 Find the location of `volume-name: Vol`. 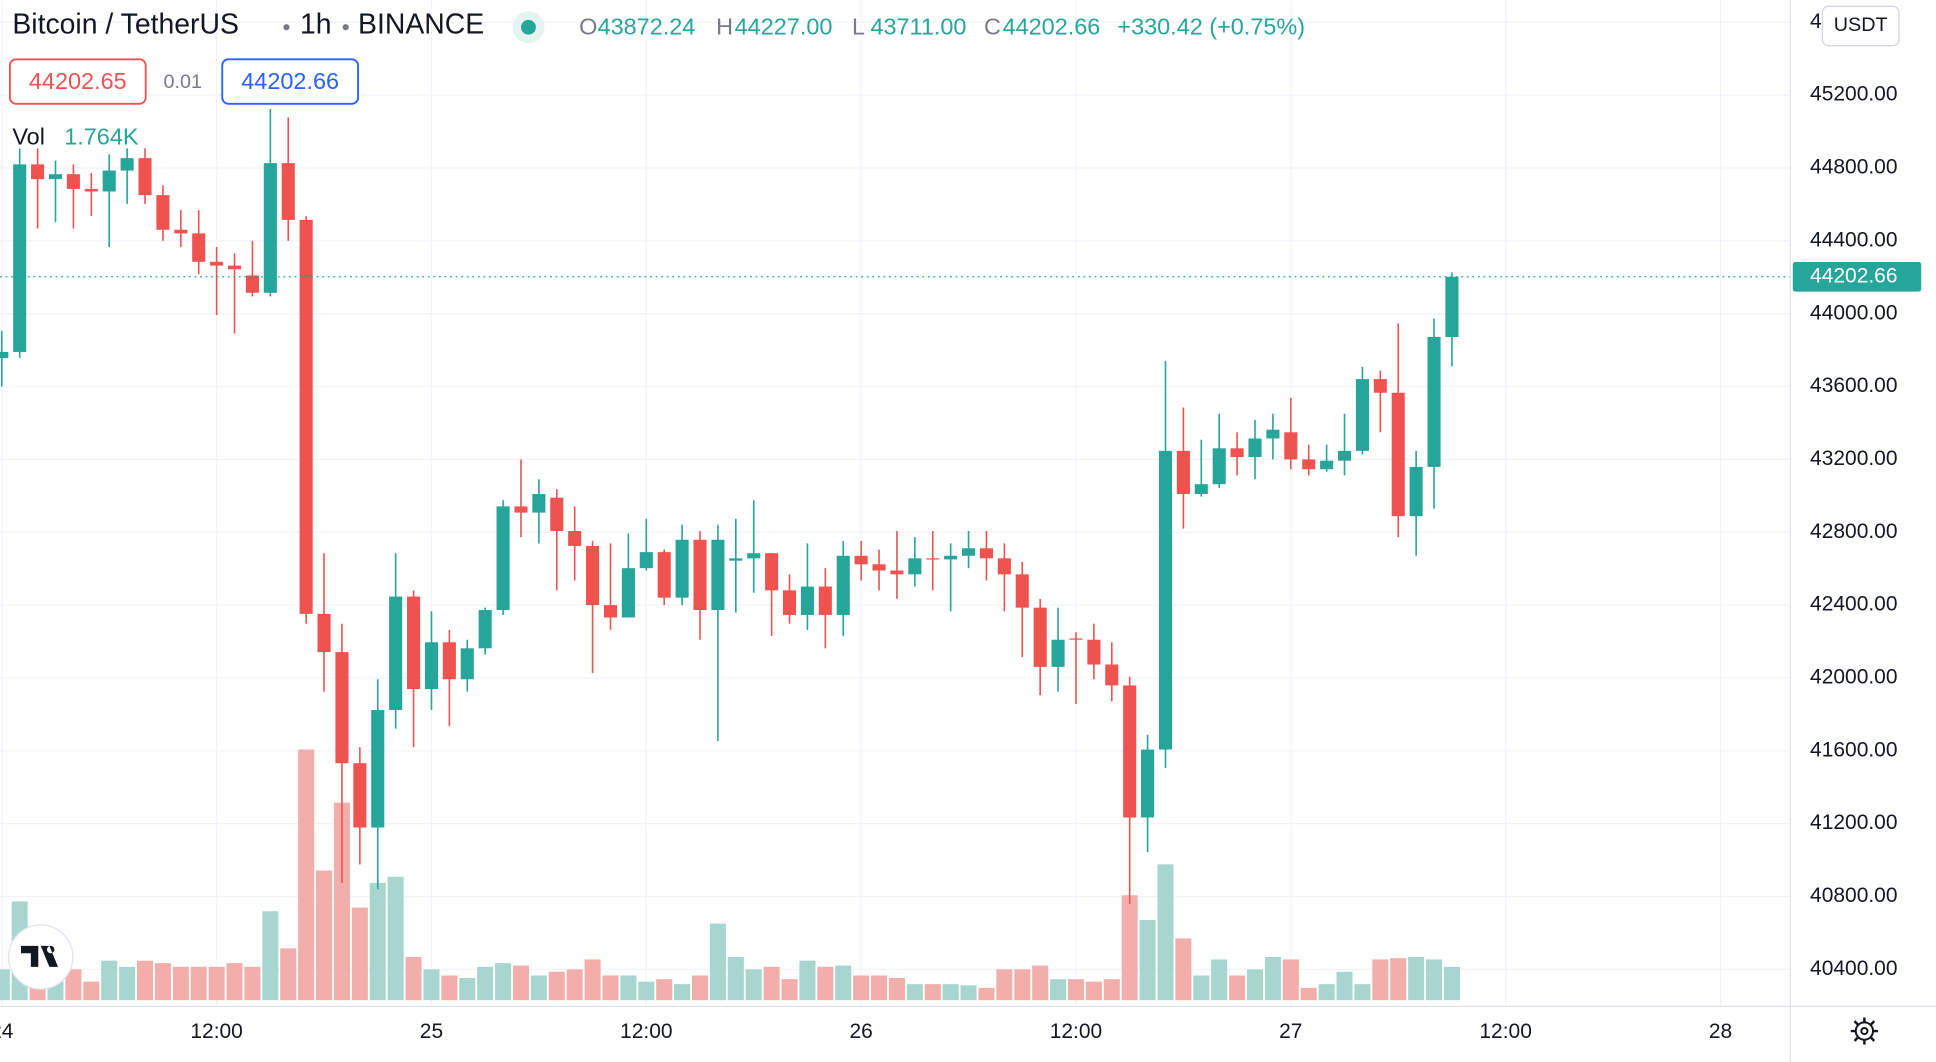

volume-name: Vol is located at coordinates (28, 137).